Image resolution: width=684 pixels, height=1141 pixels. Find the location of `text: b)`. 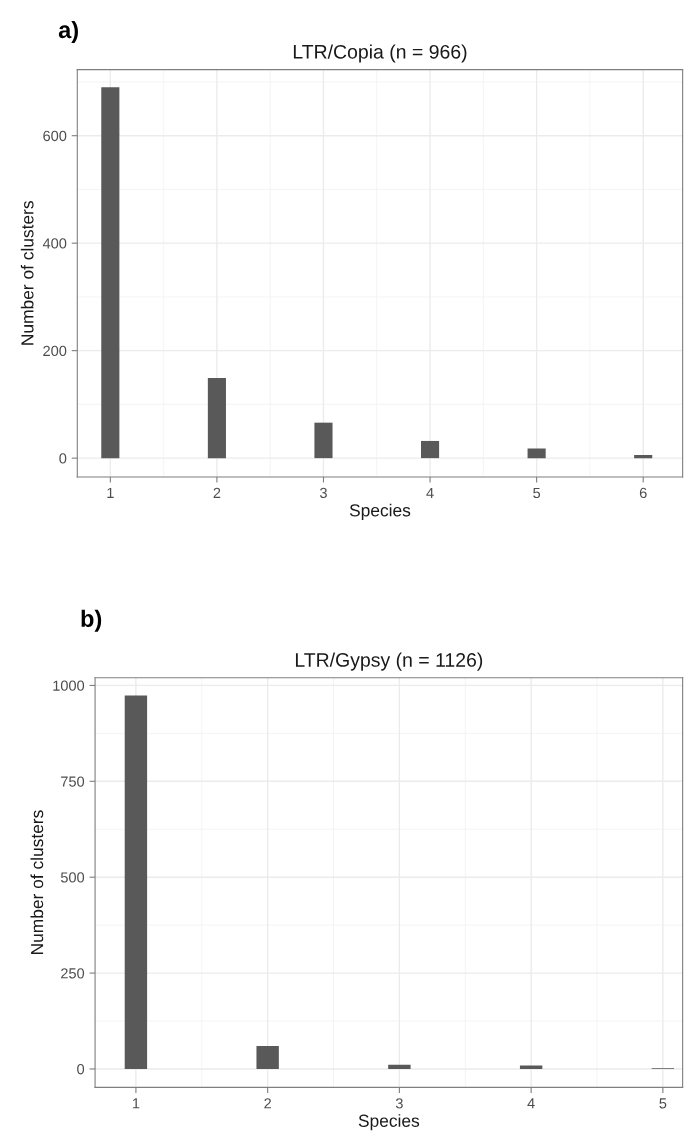

text: b) is located at coordinates (91, 620).